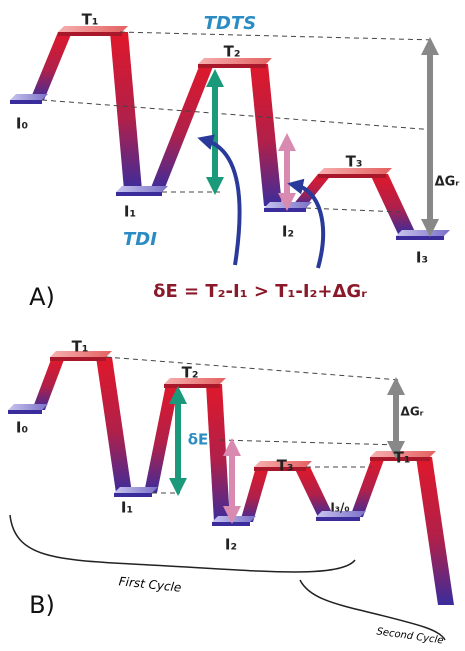 This screenshot has height=651, width=465. Describe the element at coordinates (422, 258) in the screenshot. I see `level-label: I₃` at that location.